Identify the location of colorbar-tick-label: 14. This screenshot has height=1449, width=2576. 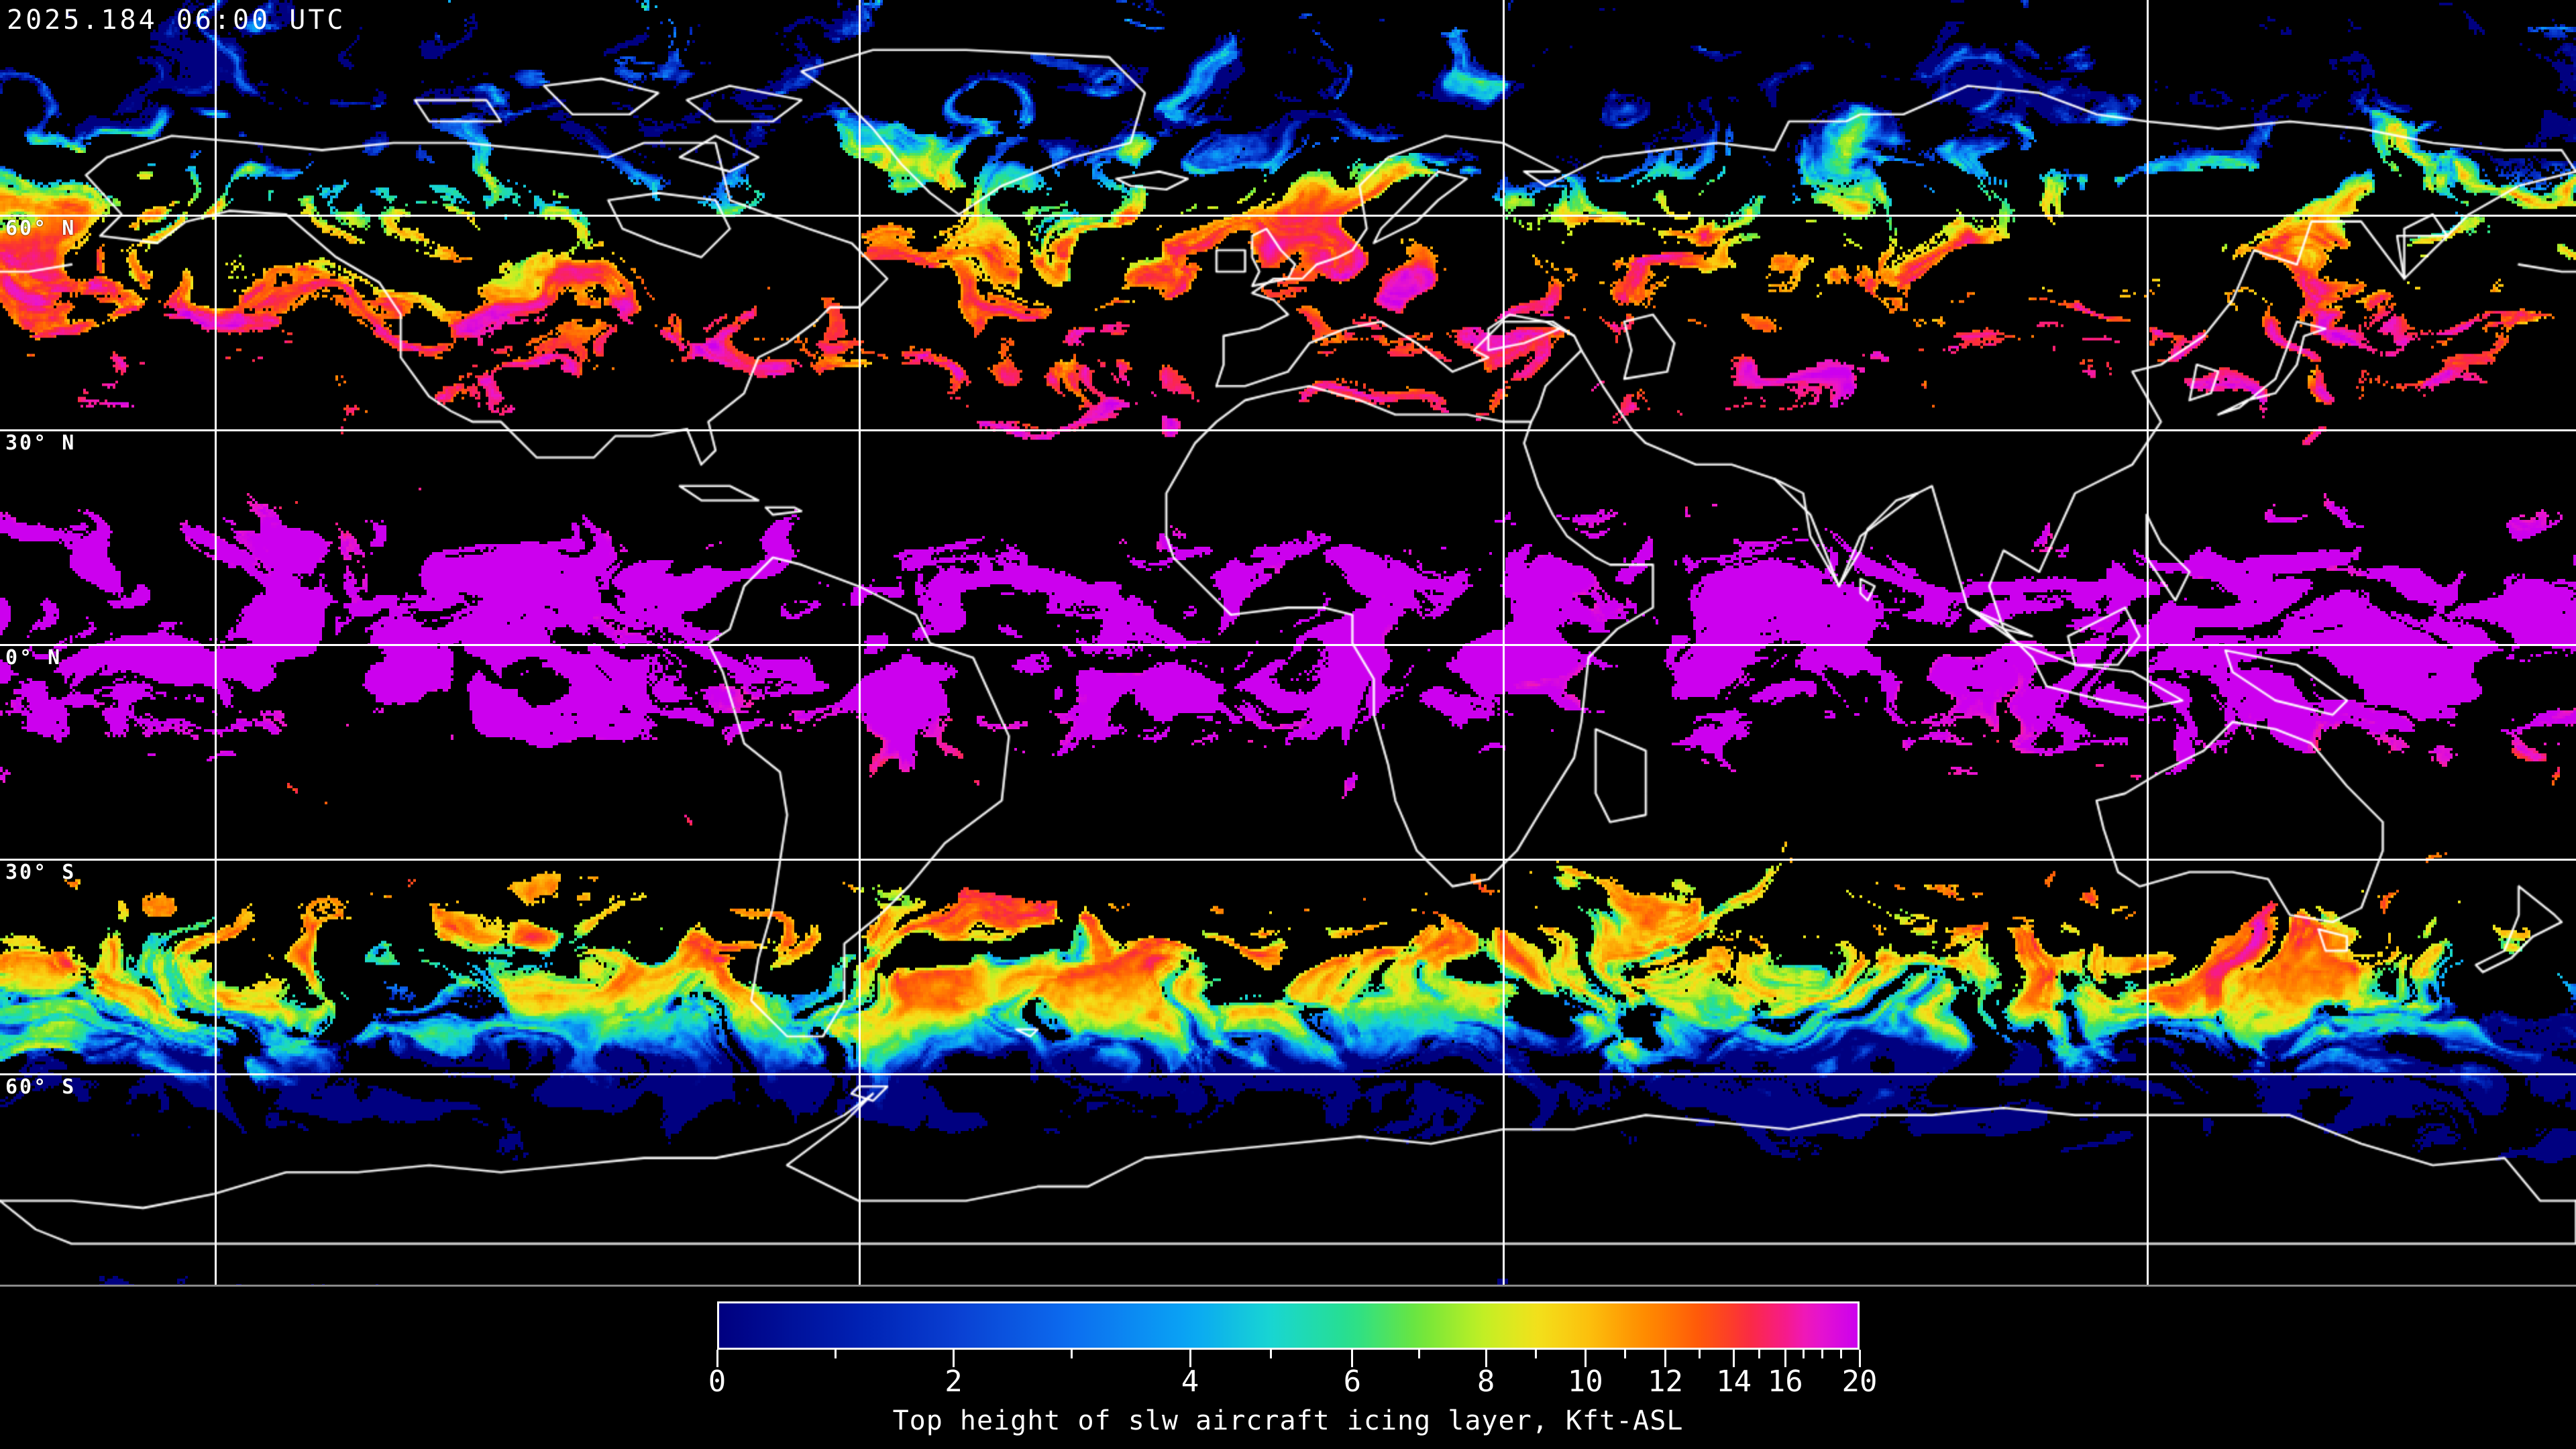
(1734, 1381).